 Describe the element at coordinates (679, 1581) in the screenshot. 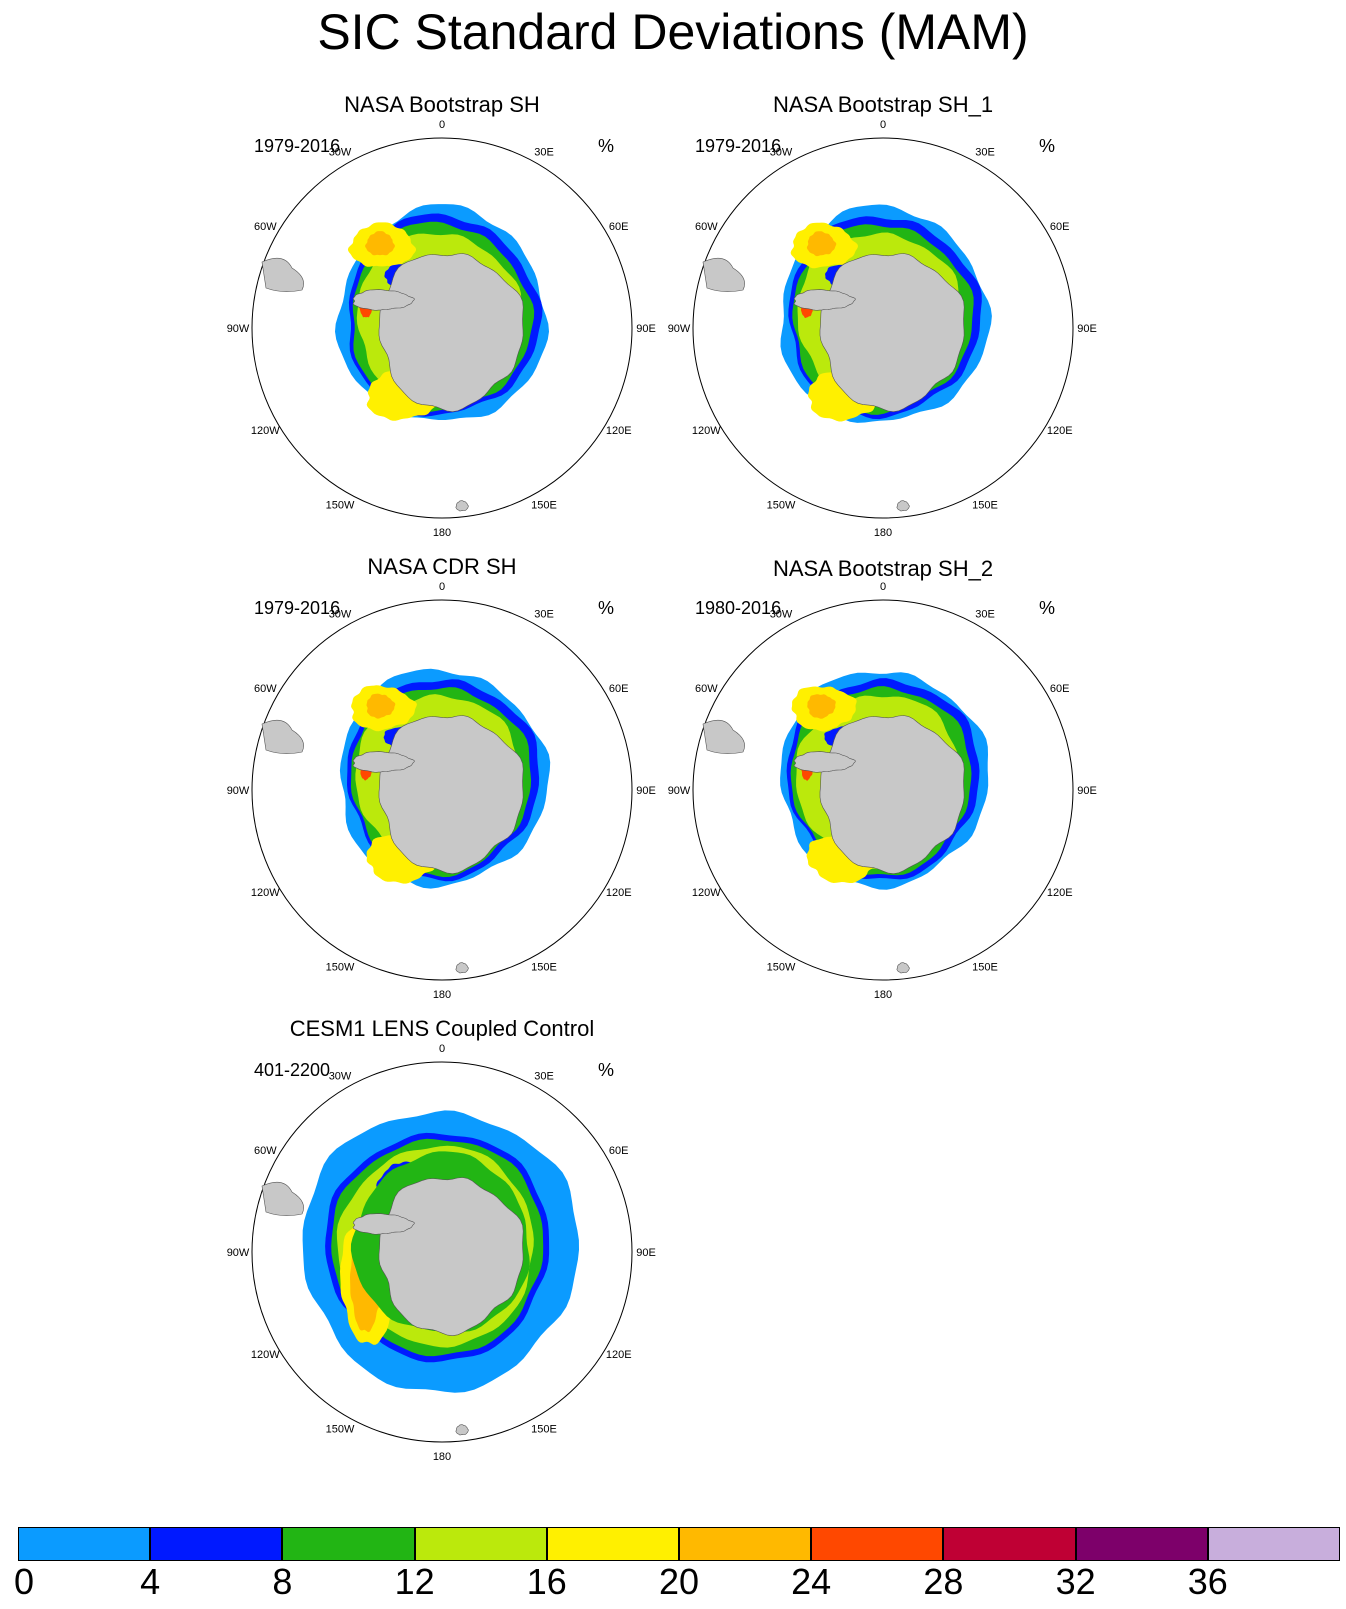

I see `colorbar-tick-label: 20` at that location.